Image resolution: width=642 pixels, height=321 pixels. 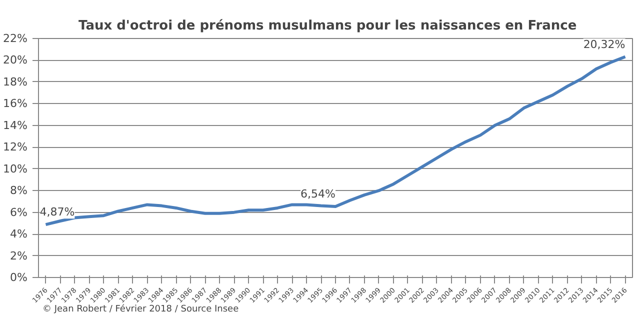 I want to click on data-label: 20,32%, so click(x=604, y=44).